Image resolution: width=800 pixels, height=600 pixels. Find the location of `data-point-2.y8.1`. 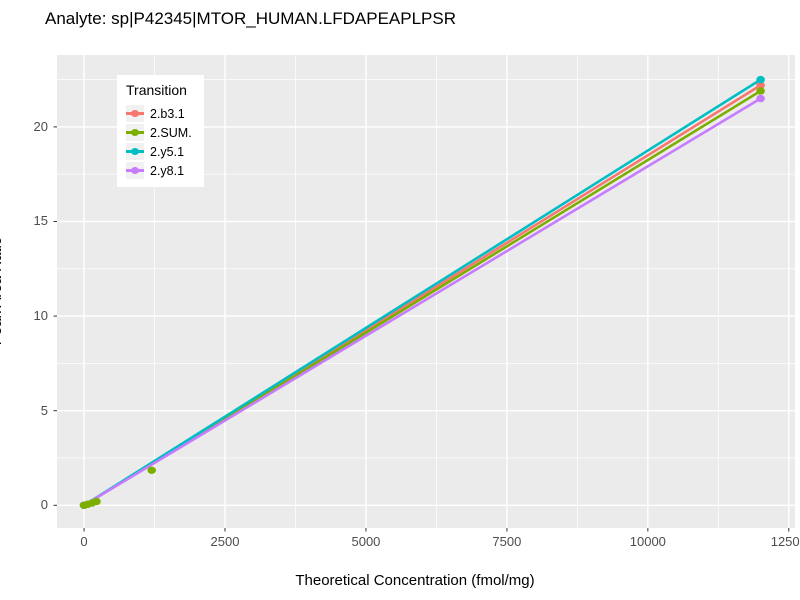

data-point-2.y8.1 is located at coordinates (760, 98).